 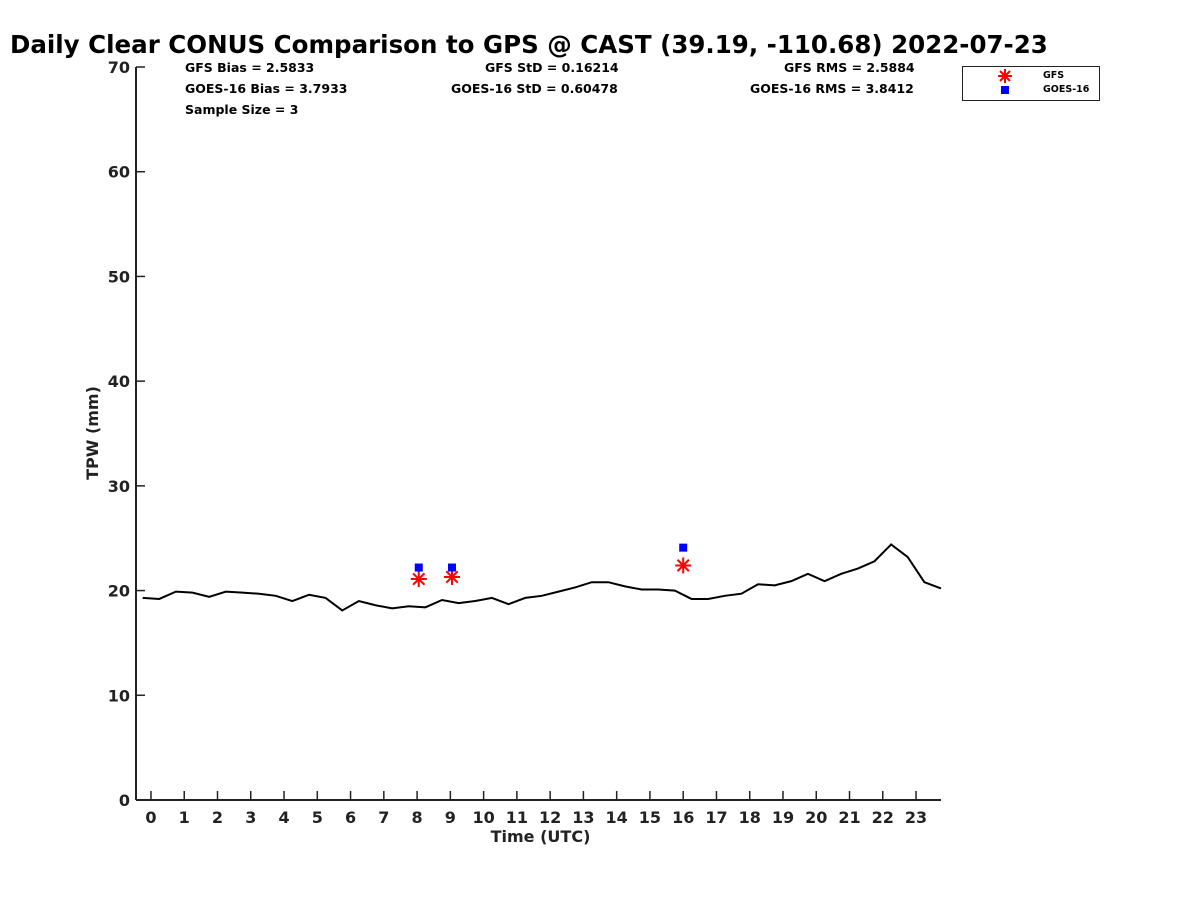 I want to click on x-tick-label: 1, so click(x=184, y=817).